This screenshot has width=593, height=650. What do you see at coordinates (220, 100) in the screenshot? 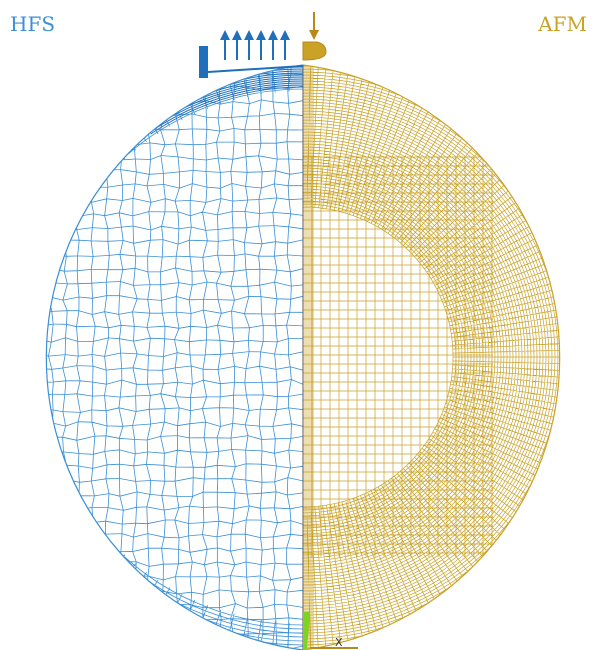
I see `hfs-contact-refinement` at bounding box center [220, 100].